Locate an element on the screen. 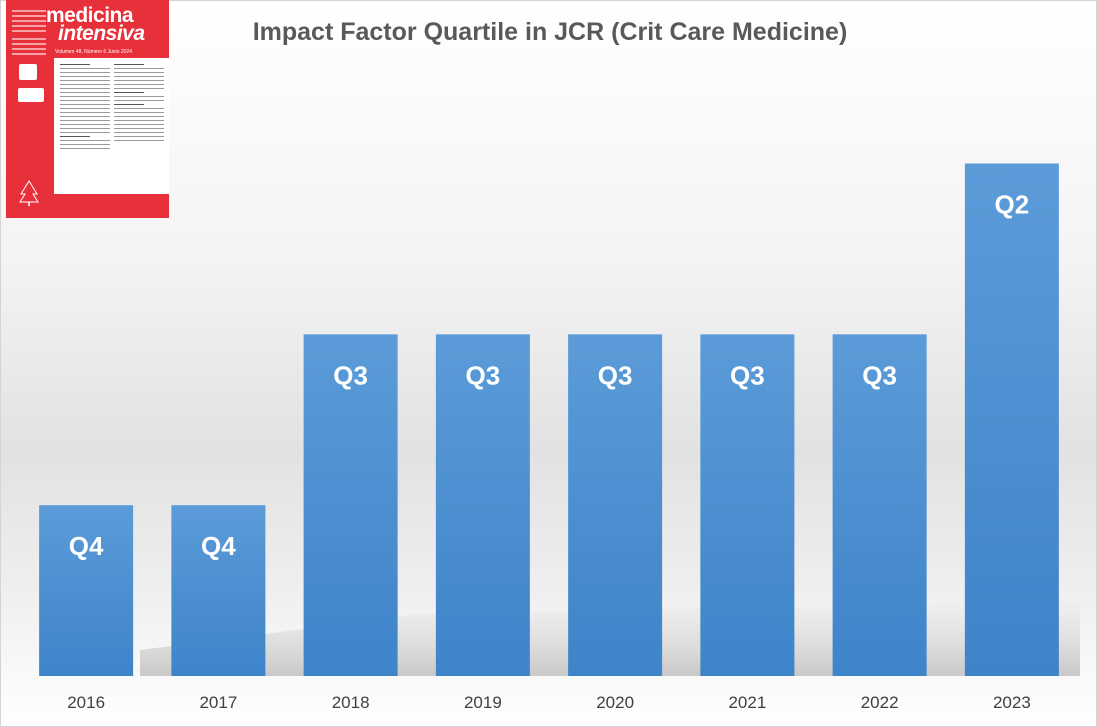  cover-title-line1: medicina is located at coordinates (90, 15).